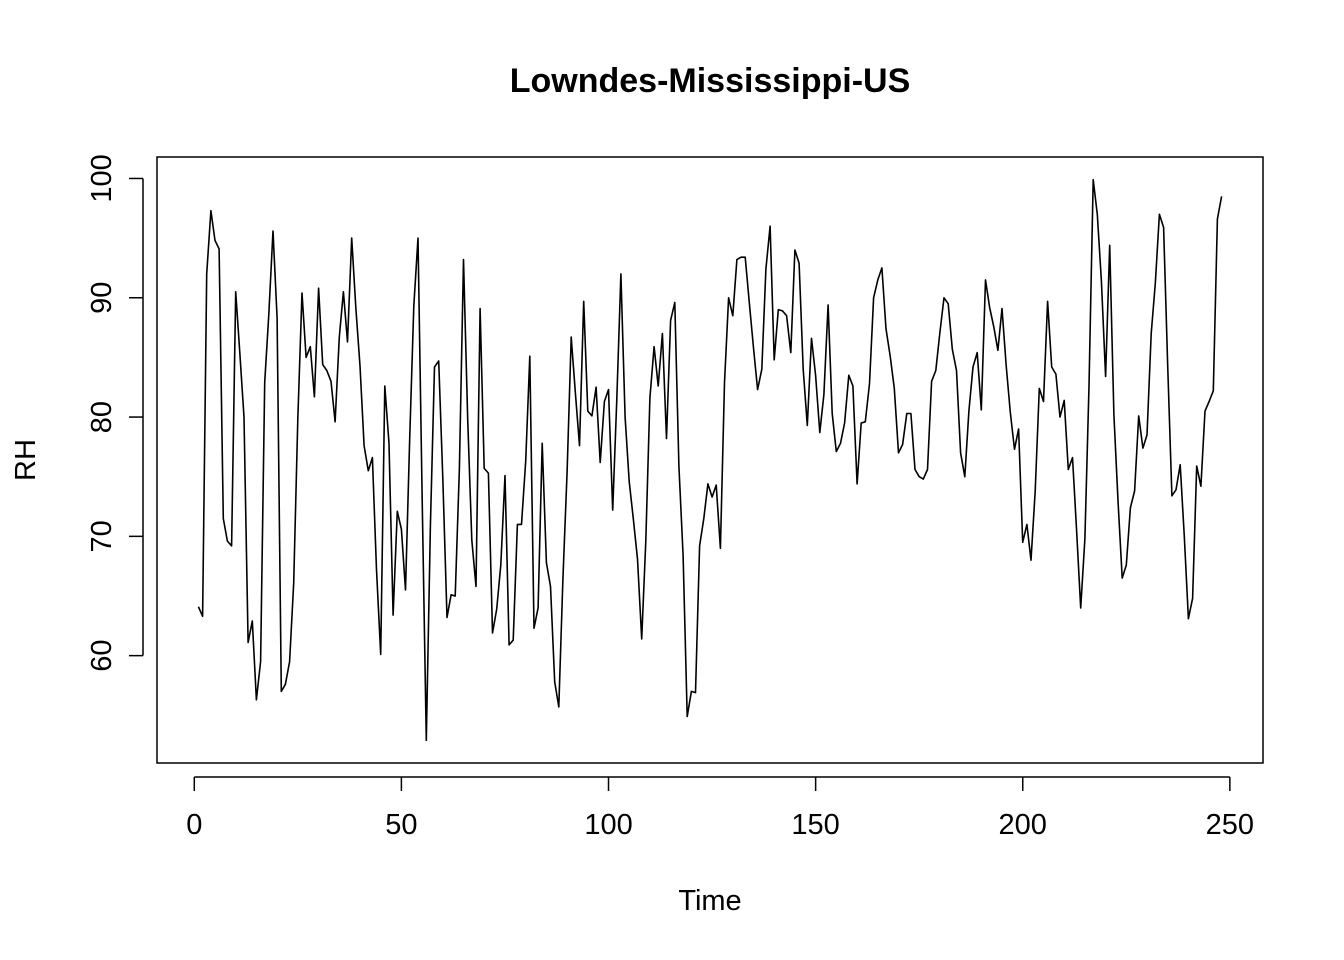  I want to click on y-axis-label: RH, so click(26, 460).